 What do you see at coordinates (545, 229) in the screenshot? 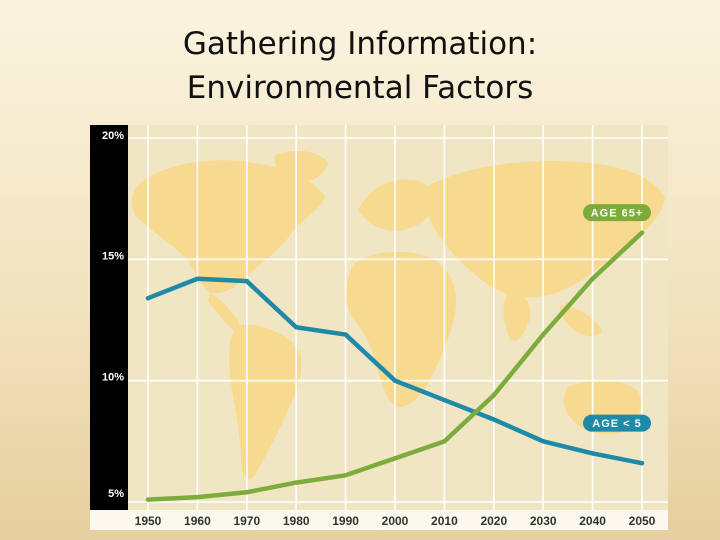
I see `asia-shape` at bounding box center [545, 229].